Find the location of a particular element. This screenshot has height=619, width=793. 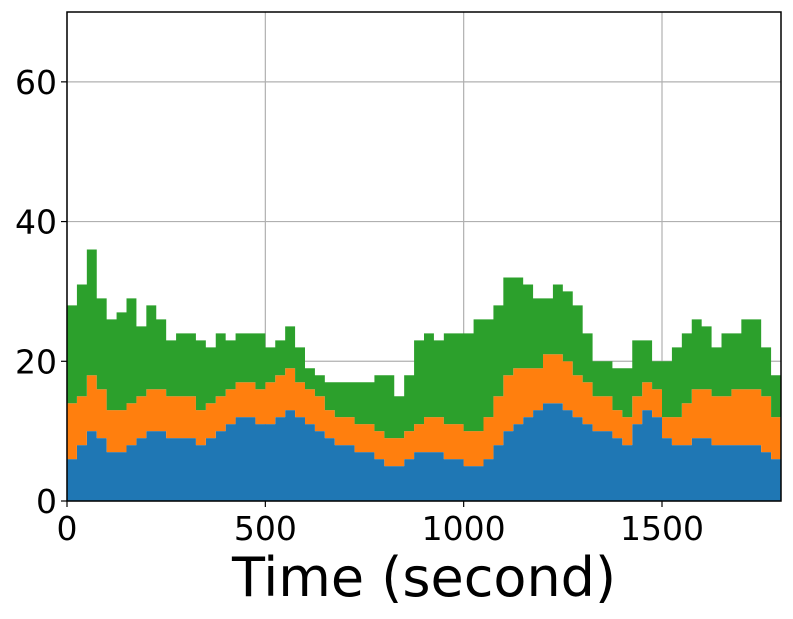

x-tick-label: 1500 is located at coordinates (662, 528).